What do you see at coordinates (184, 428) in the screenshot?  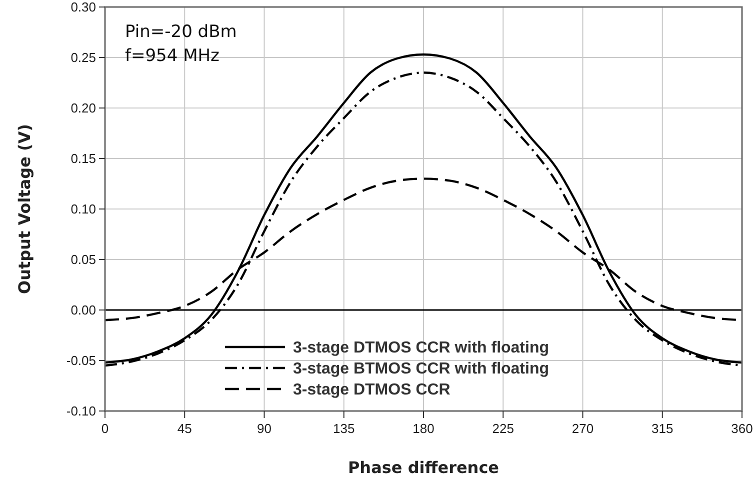 I see `x-tick-label: 45` at bounding box center [184, 428].